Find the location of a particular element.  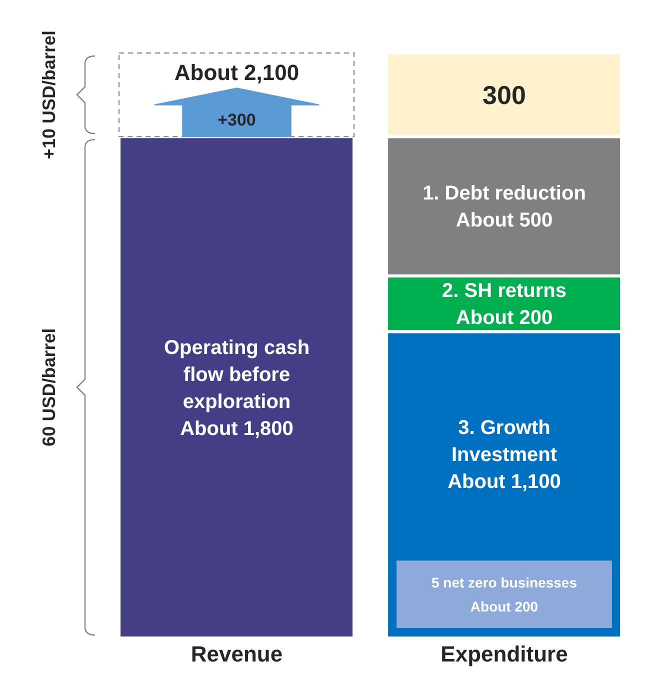

total-label: About 2,100 is located at coordinates (237, 72).